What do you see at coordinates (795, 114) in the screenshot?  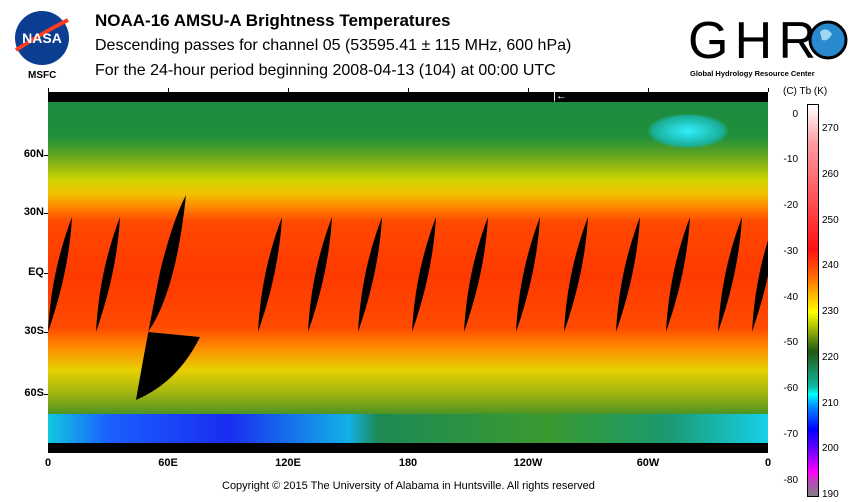 I see `celsius-label: 0` at bounding box center [795, 114].